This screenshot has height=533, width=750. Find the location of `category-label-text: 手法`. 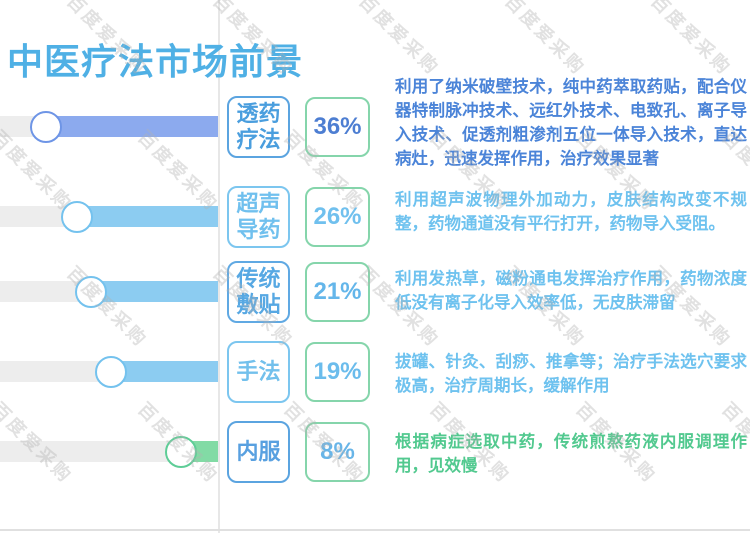

category-label-text: 手法 is located at coordinates (258, 371).